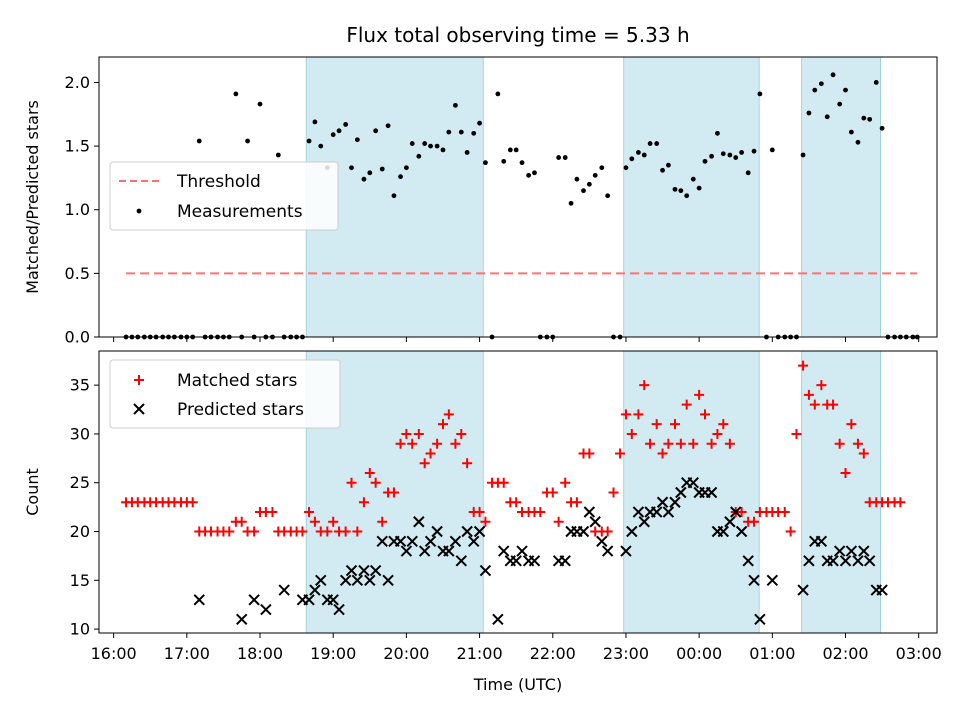  Describe the element at coordinates (406, 653) in the screenshot. I see `x-tick-label: 20:00` at that location.